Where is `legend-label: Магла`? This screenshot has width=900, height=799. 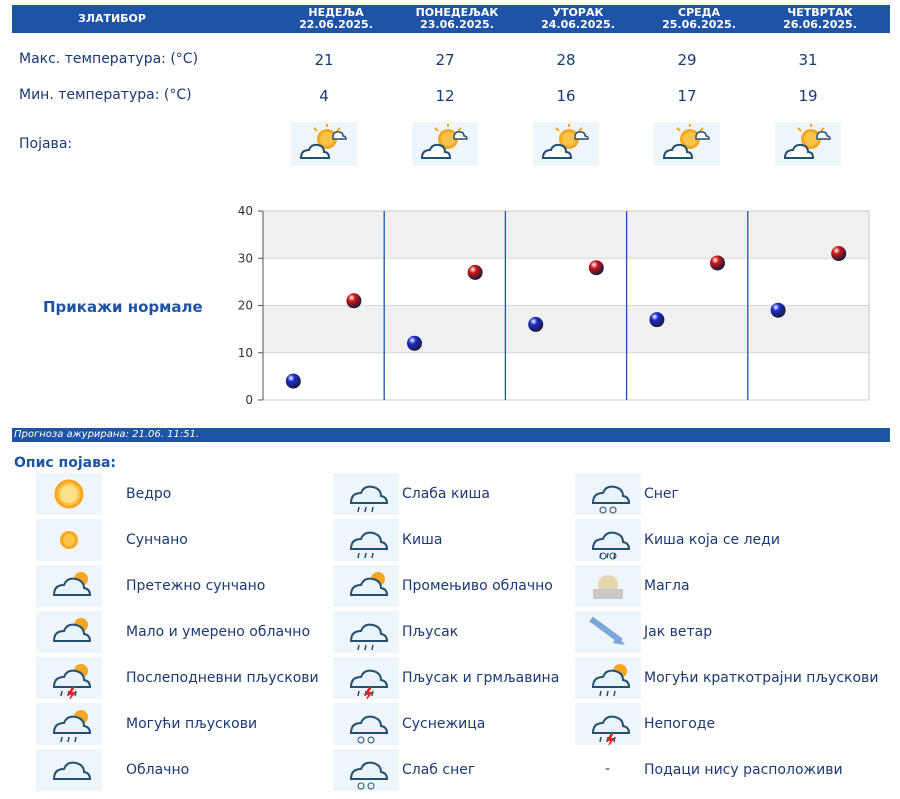 legend-label: Магла is located at coordinates (667, 586).